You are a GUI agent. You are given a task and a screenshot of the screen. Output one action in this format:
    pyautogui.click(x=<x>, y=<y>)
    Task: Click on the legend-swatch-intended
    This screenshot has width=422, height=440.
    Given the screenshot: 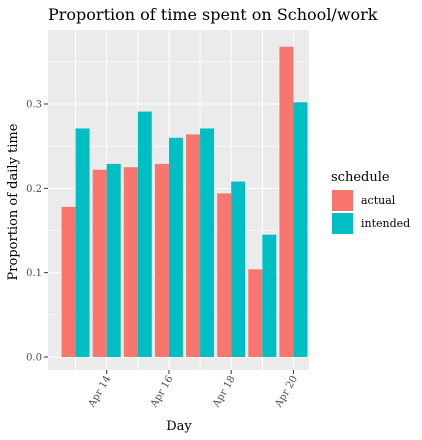 What is the action you would take?
    pyautogui.click(x=342, y=223)
    